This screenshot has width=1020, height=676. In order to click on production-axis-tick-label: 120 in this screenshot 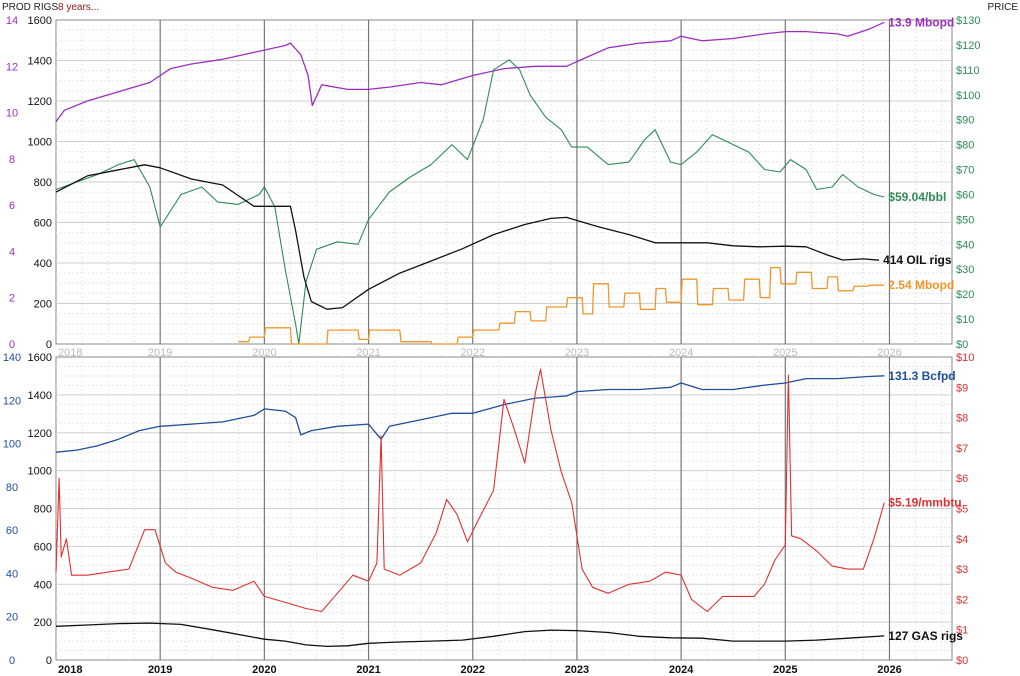, I will do `click(12, 401)`.